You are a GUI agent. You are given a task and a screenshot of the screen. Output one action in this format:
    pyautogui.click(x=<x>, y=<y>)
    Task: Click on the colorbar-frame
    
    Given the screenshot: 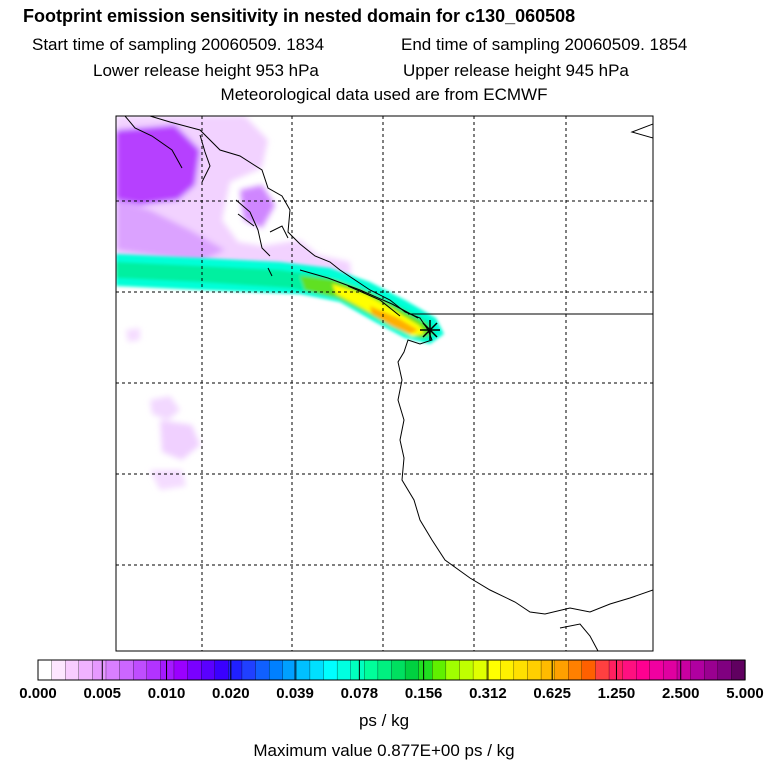 What is the action you would take?
    pyautogui.click(x=391, y=670)
    